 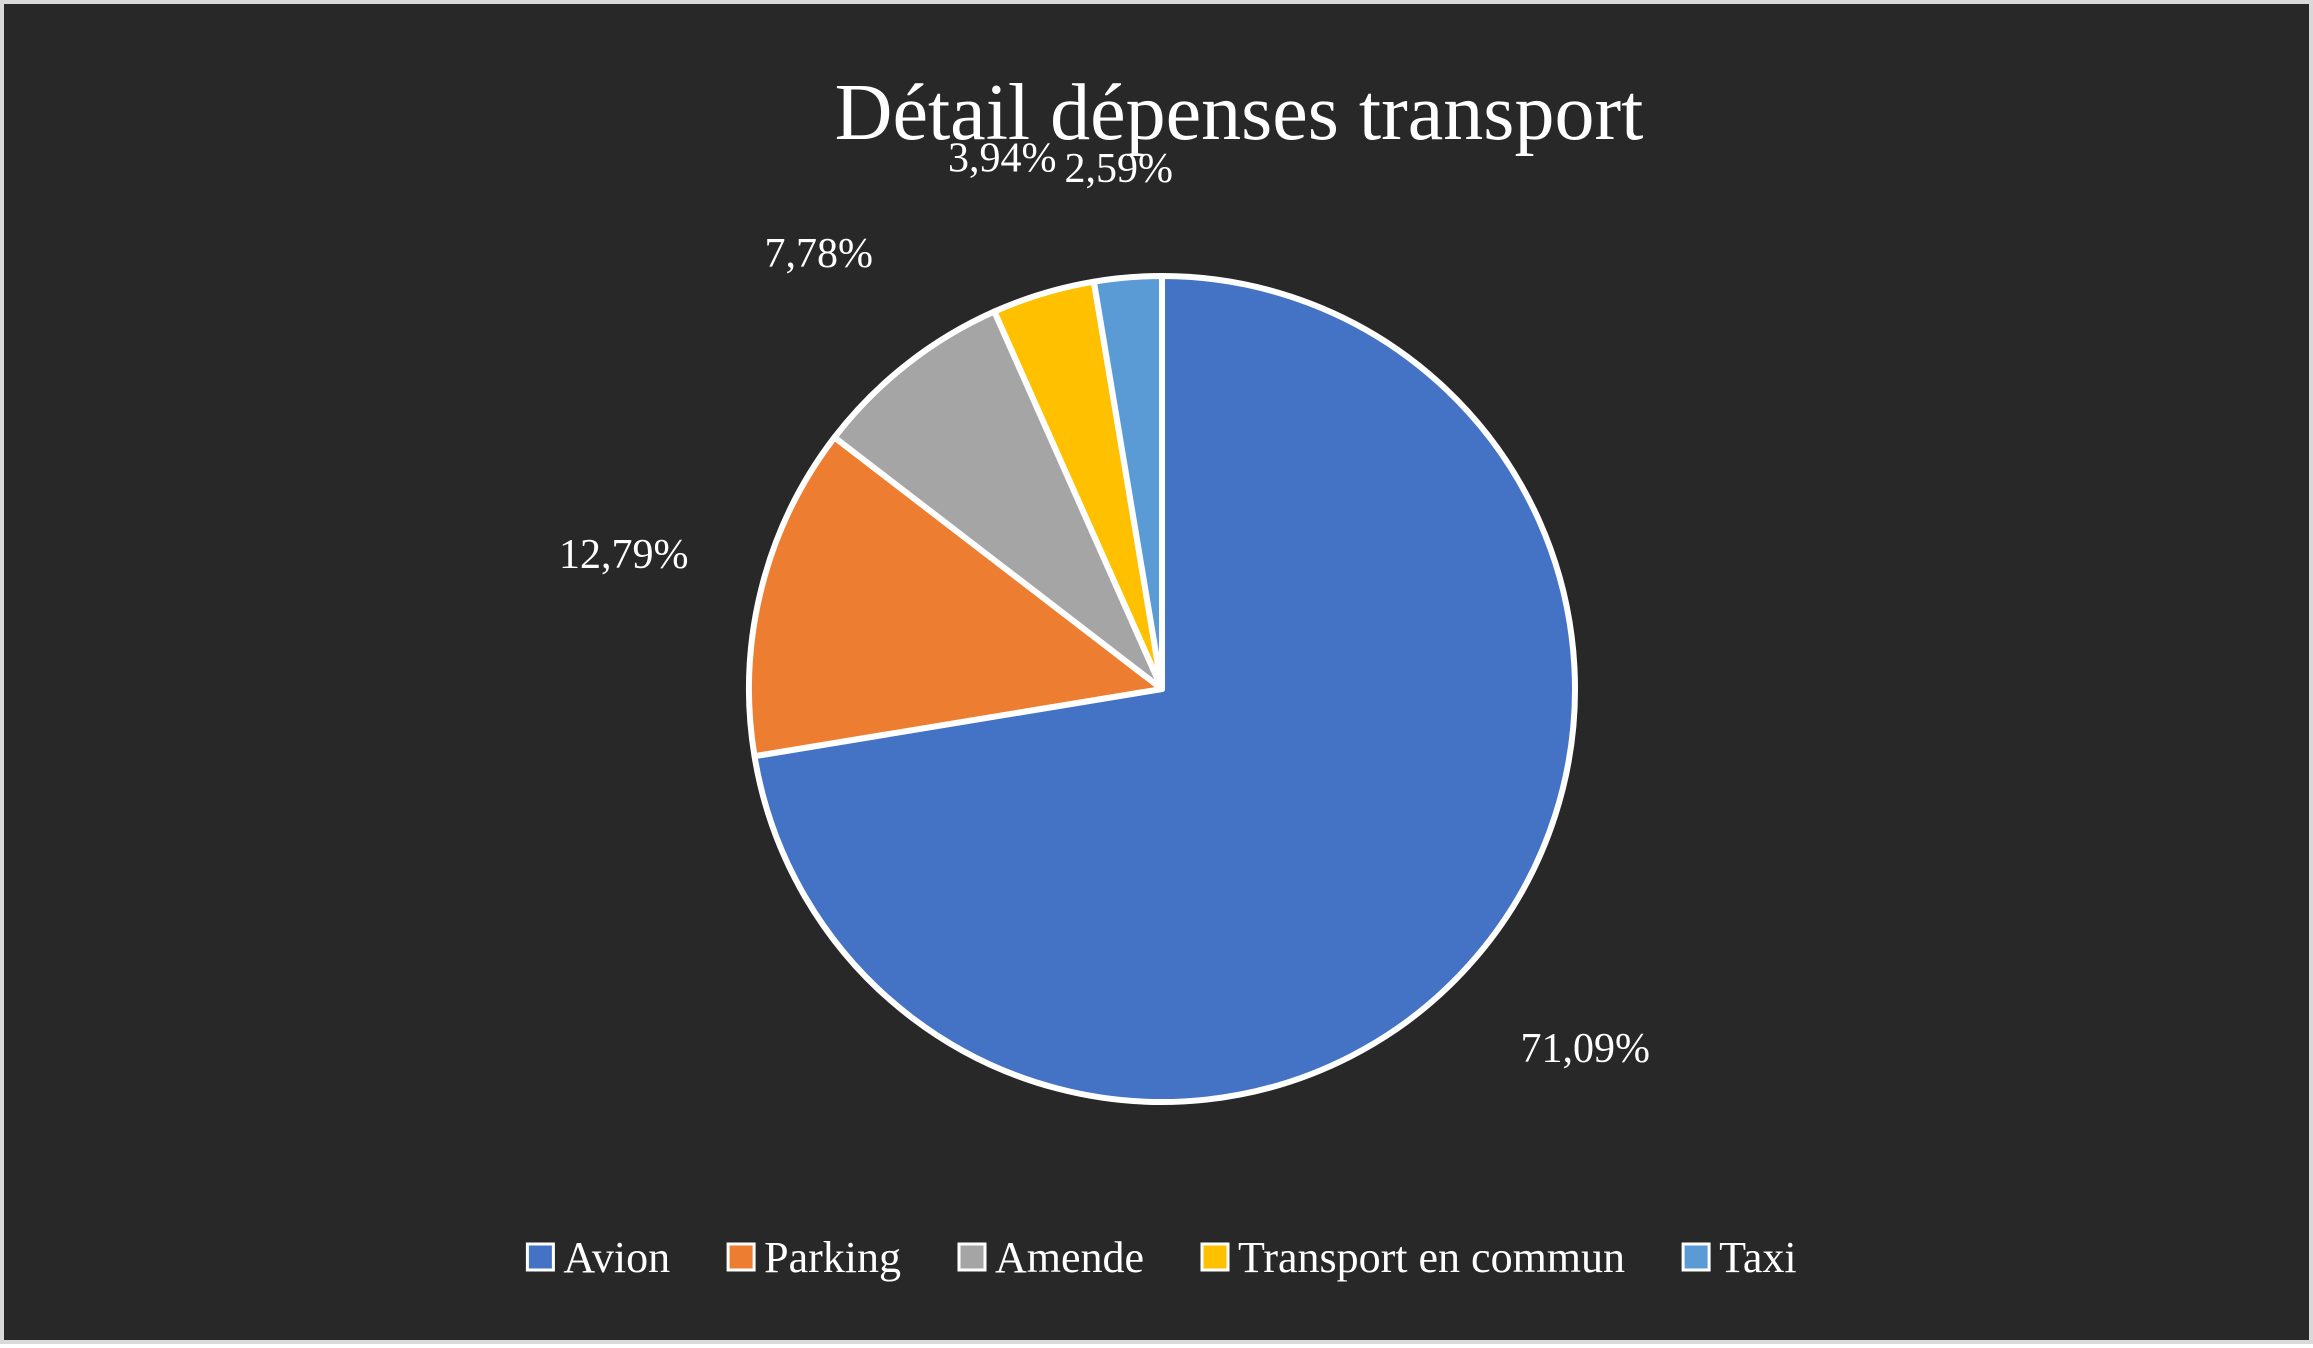 I want to click on legend-swatch-transport-en-commun, so click(x=1215, y=1257).